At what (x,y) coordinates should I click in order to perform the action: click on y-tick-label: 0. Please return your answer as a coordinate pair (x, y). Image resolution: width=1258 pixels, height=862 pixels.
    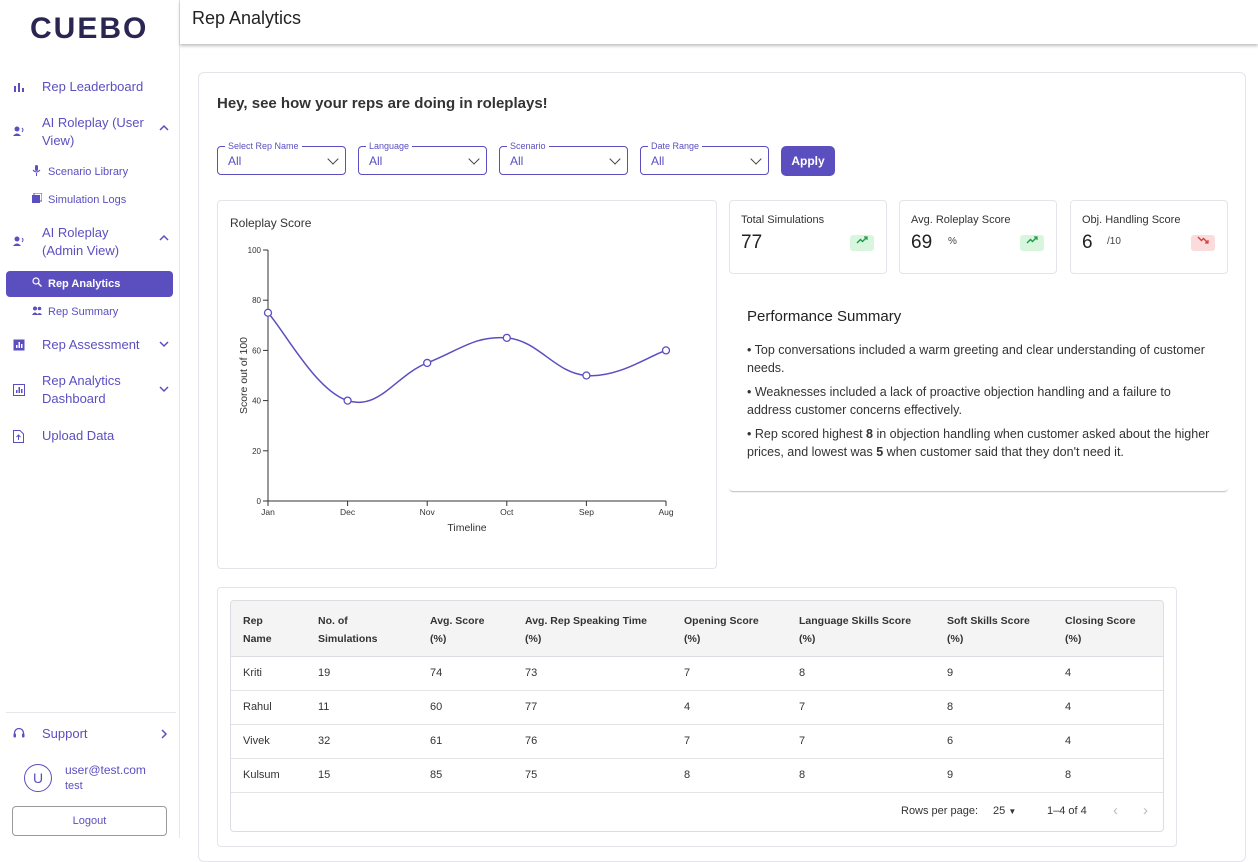
    Looking at the image, I should click on (259, 501).